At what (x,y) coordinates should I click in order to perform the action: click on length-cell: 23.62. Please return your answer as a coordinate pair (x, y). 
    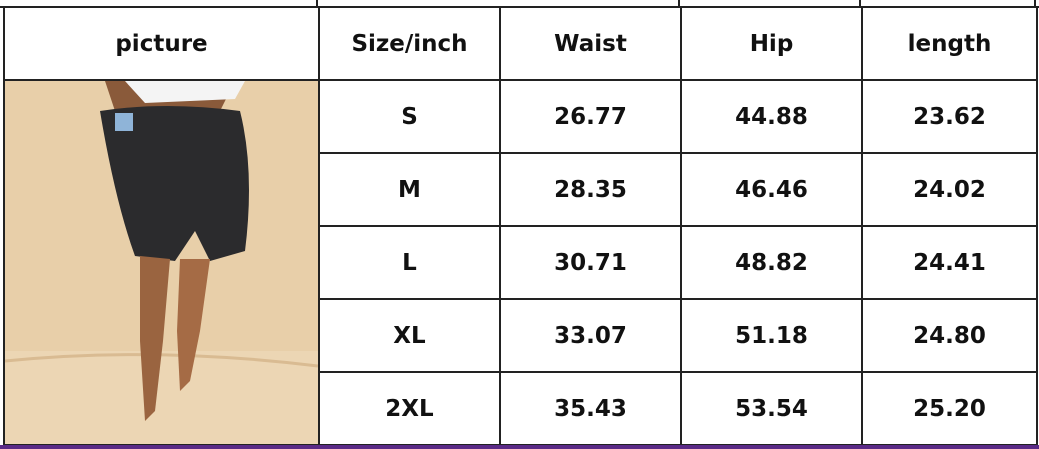
    Looking at the image, I should click on (949, 116).